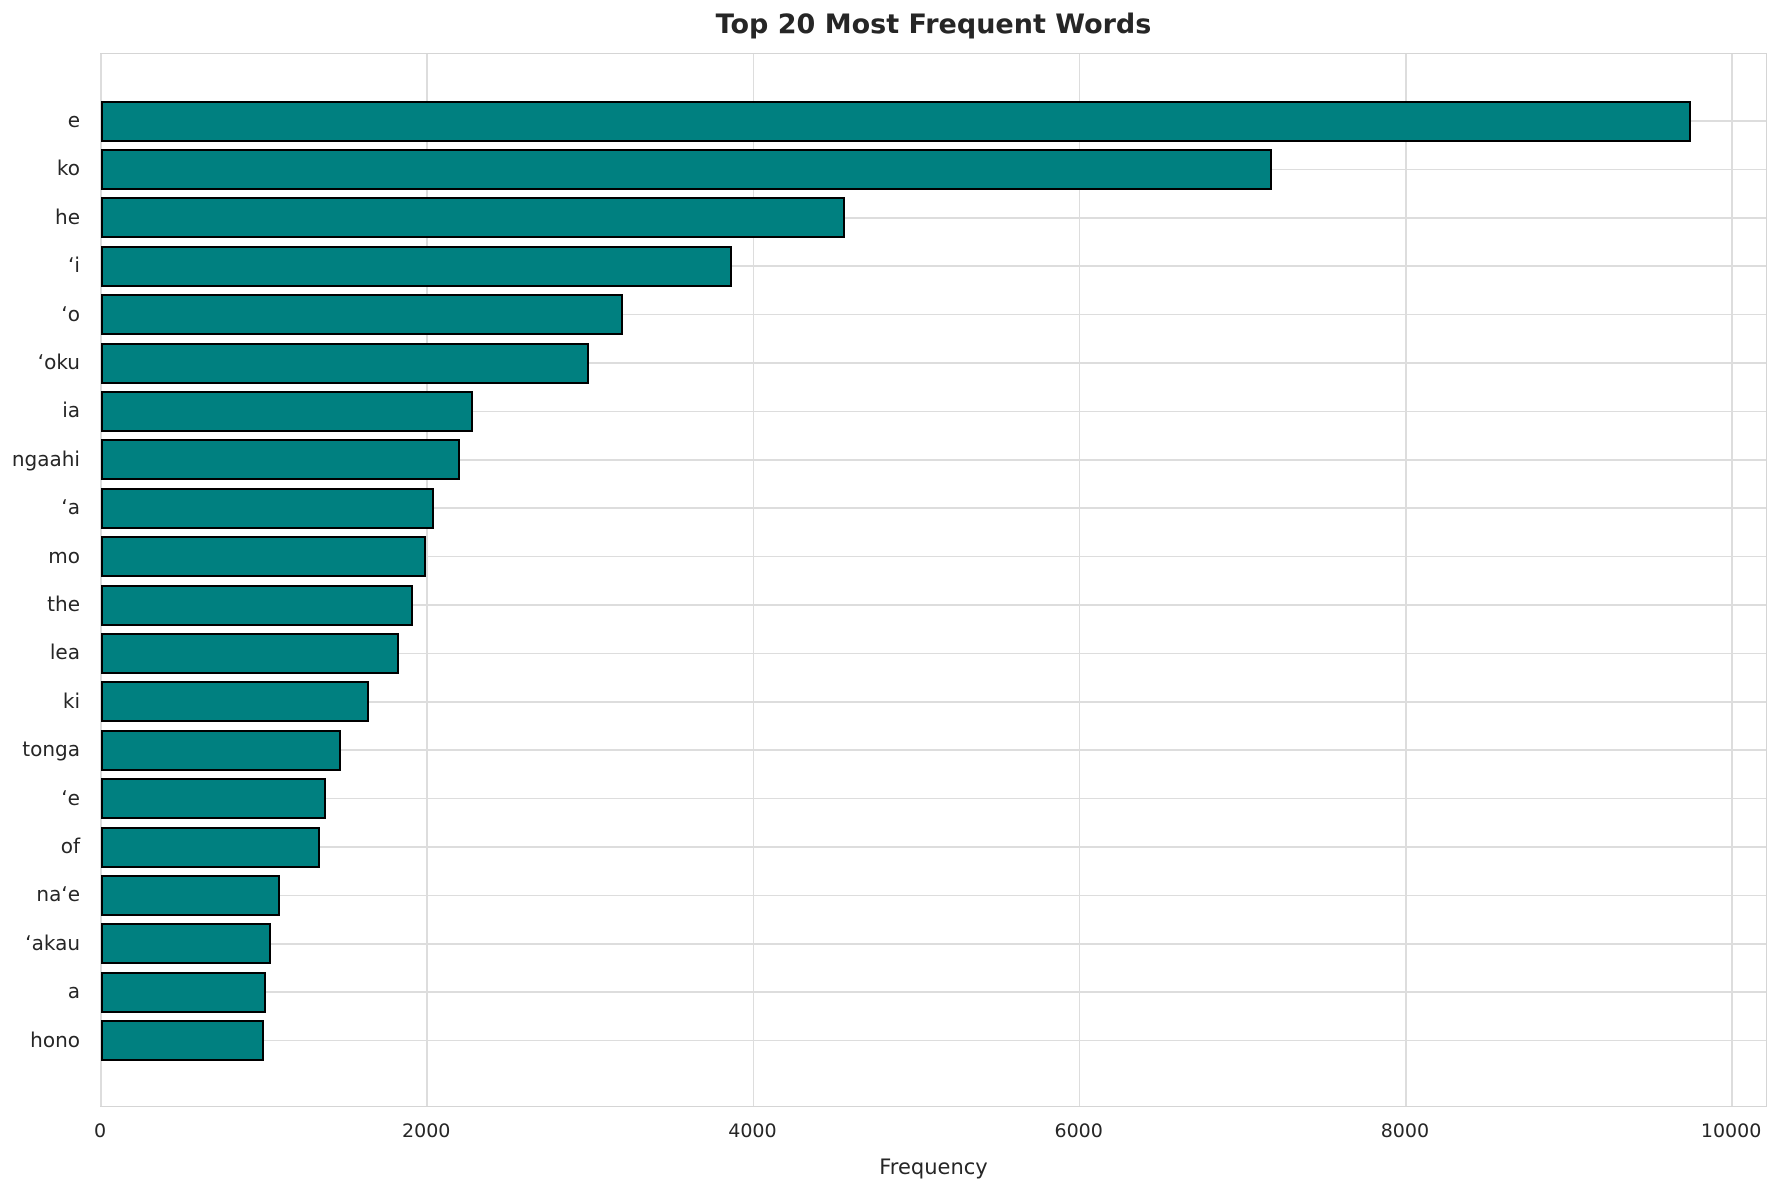  I want to click on y-tick-label: a, so click(73, 991).